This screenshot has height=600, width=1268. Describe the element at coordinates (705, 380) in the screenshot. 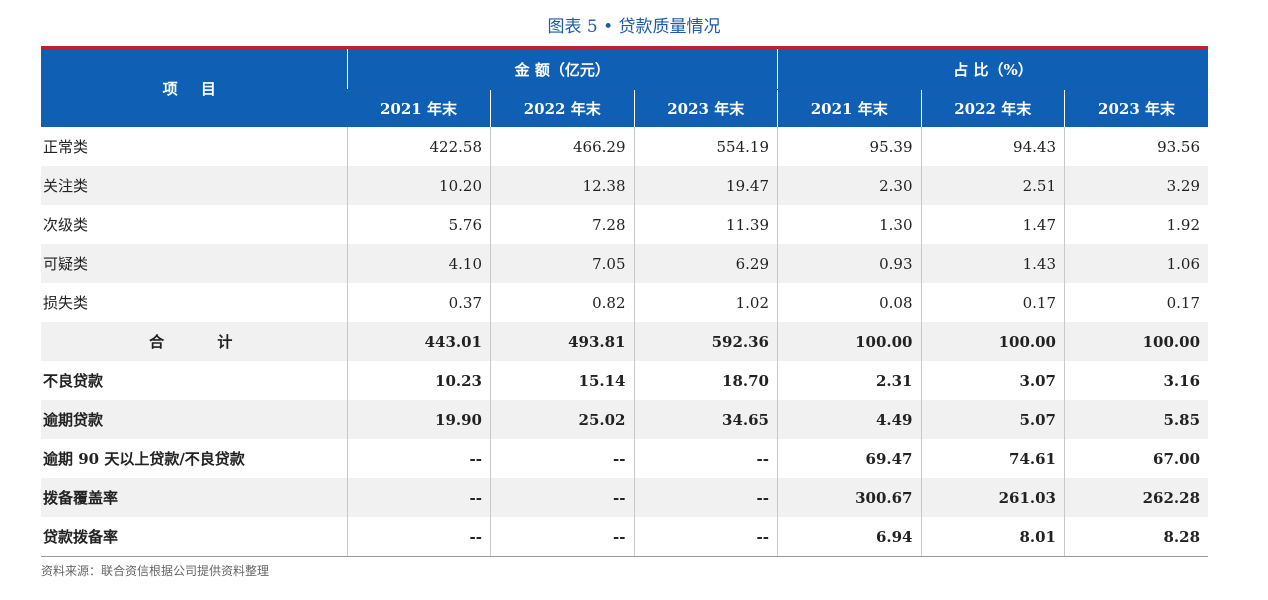

I see `table-cell: 18.70` at that location.